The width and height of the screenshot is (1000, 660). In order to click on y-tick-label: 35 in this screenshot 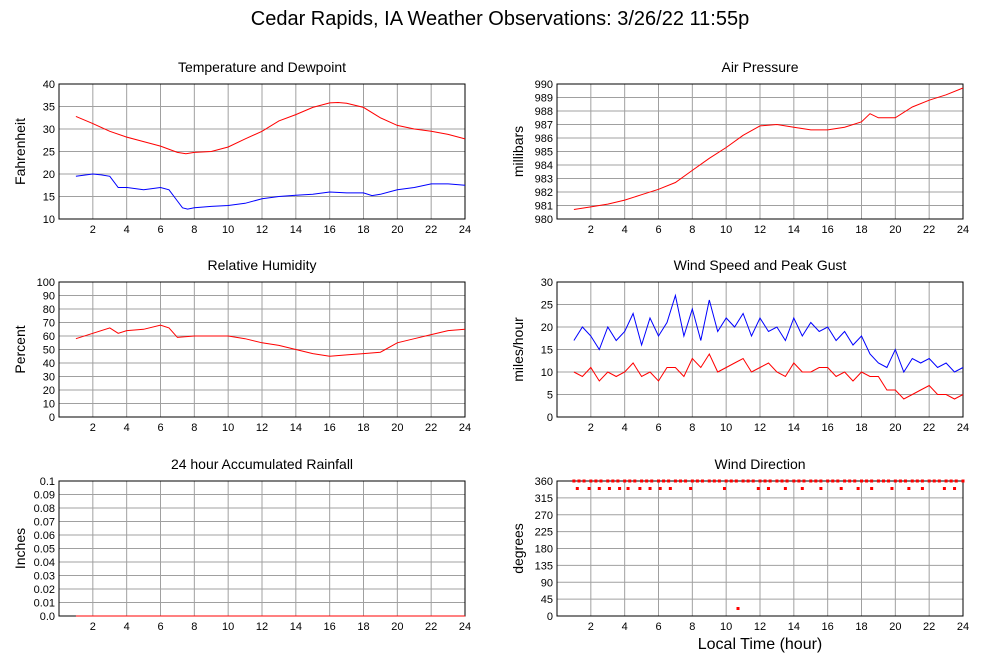, I will do `click(49, 108)`.